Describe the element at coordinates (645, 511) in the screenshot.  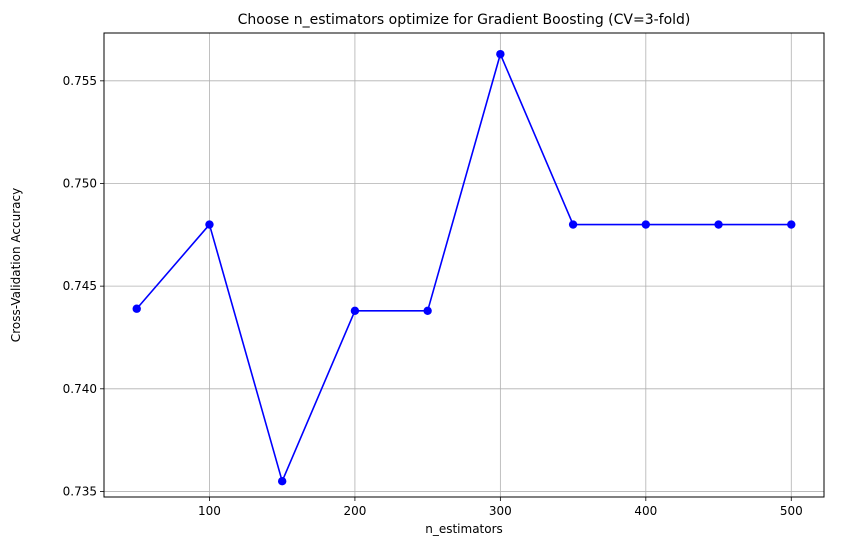
I see `x-tick-label-3: 400` at that location.